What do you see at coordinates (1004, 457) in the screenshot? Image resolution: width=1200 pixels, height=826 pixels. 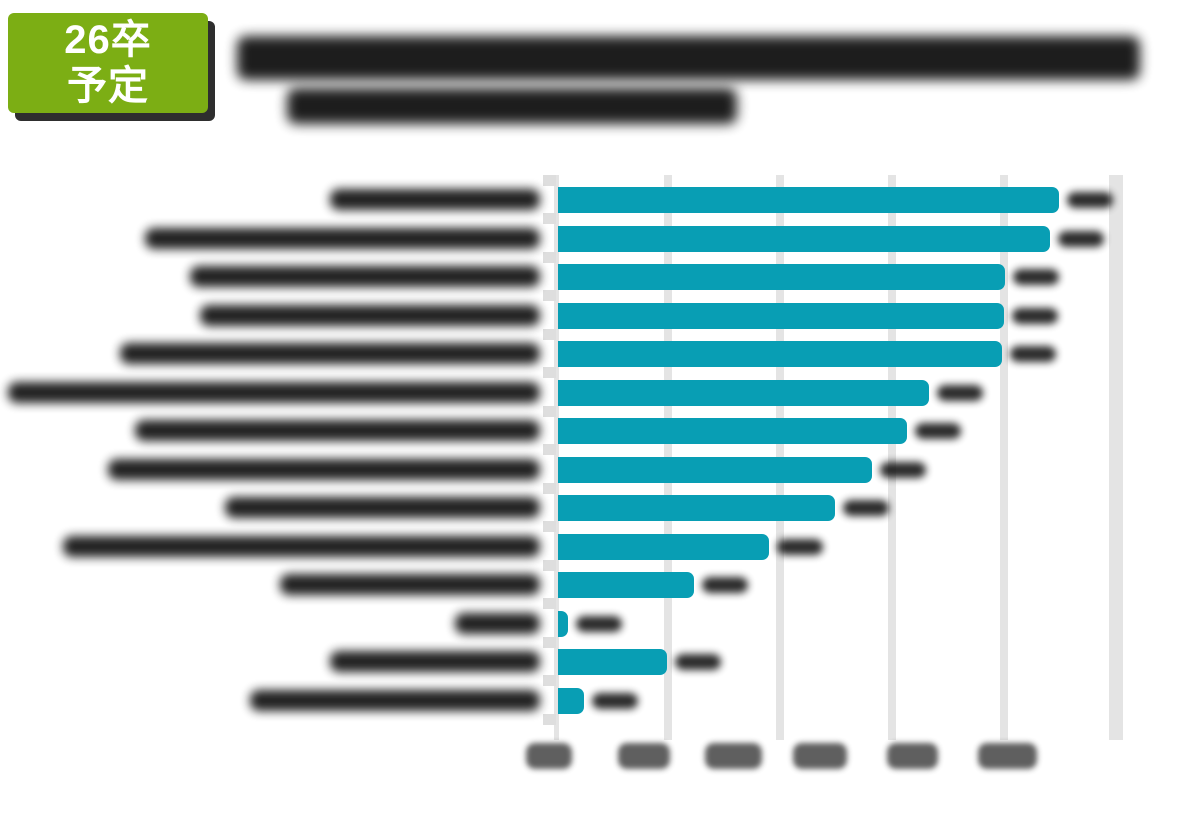 I see `gridline-80pct` at bounding box center [1004, 457].